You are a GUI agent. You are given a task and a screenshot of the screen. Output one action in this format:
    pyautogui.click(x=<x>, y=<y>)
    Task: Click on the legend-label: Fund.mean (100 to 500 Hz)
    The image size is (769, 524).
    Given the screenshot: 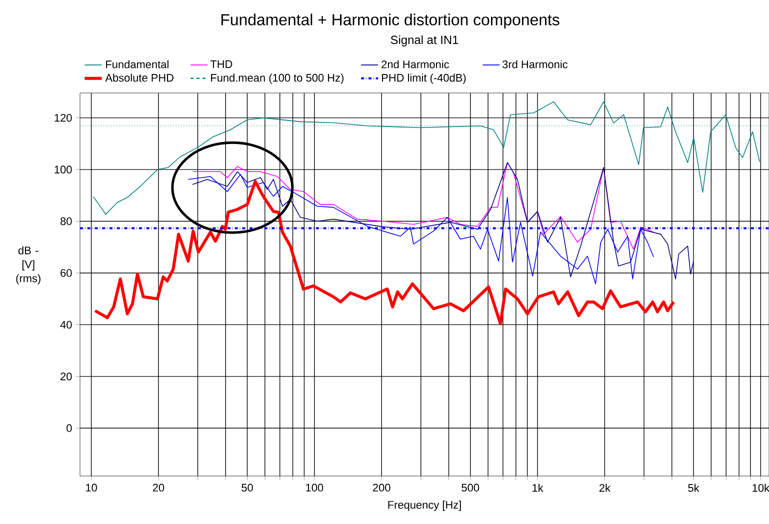 What is the action you would take?
    pyautogui.click(x=277, y=79)
    